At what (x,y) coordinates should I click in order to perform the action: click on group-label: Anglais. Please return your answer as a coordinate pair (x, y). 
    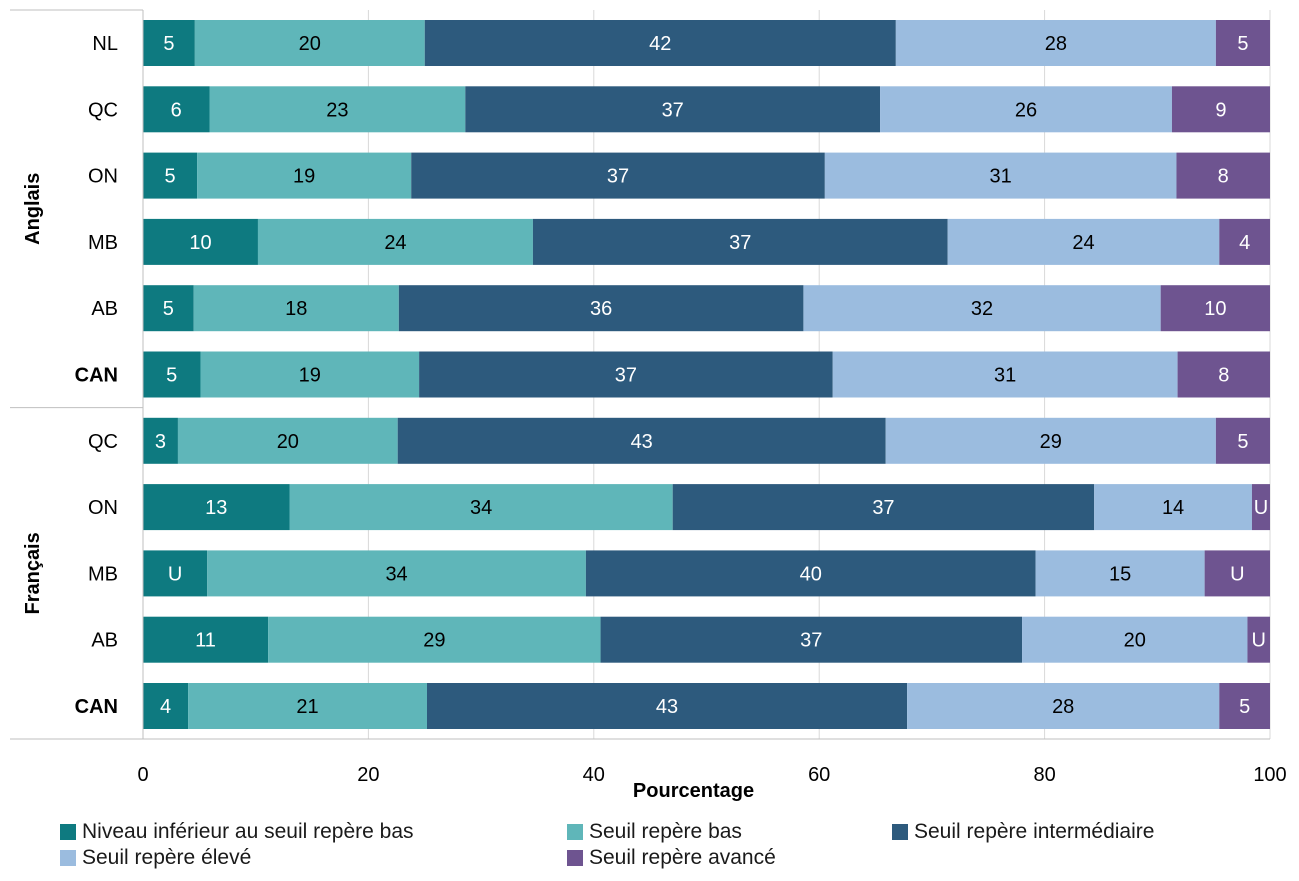
    Looking at the image, I should click on (33, 209).